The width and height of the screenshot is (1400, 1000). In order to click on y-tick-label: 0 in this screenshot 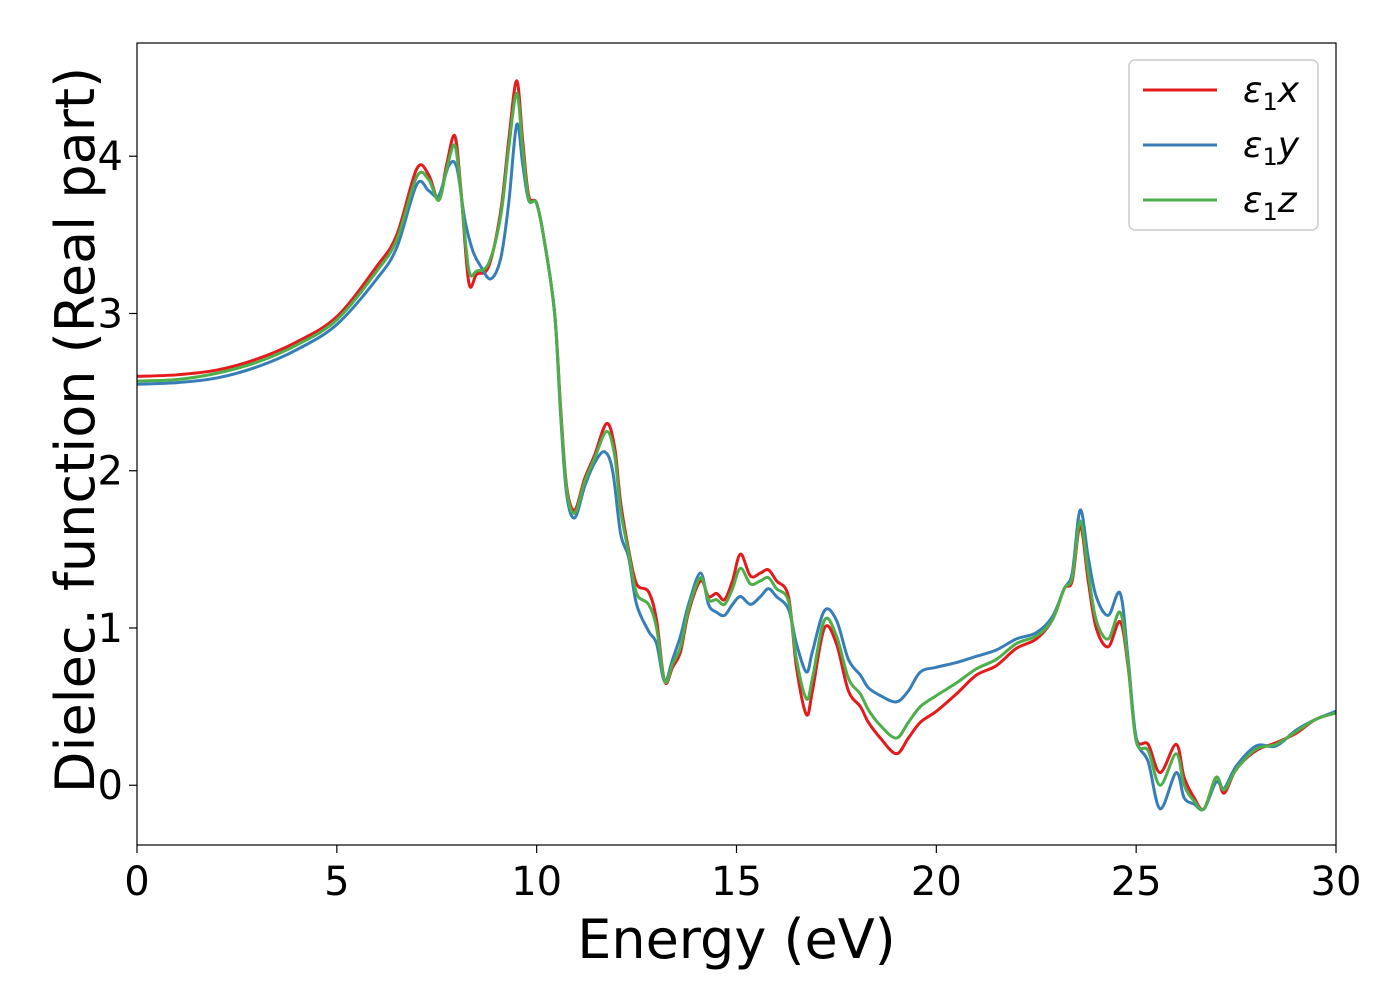, I will do `click(110, 786)`.